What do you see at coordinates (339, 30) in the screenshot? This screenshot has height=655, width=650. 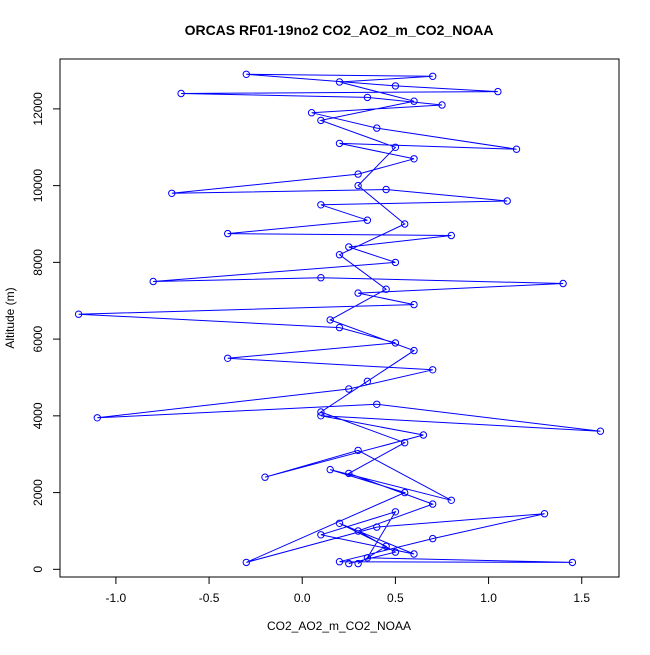 I see `chart-title: ORCAS RF01-19no2 CO2_AO2_m_CO2_NOAA` at bounding box center [339, 30].